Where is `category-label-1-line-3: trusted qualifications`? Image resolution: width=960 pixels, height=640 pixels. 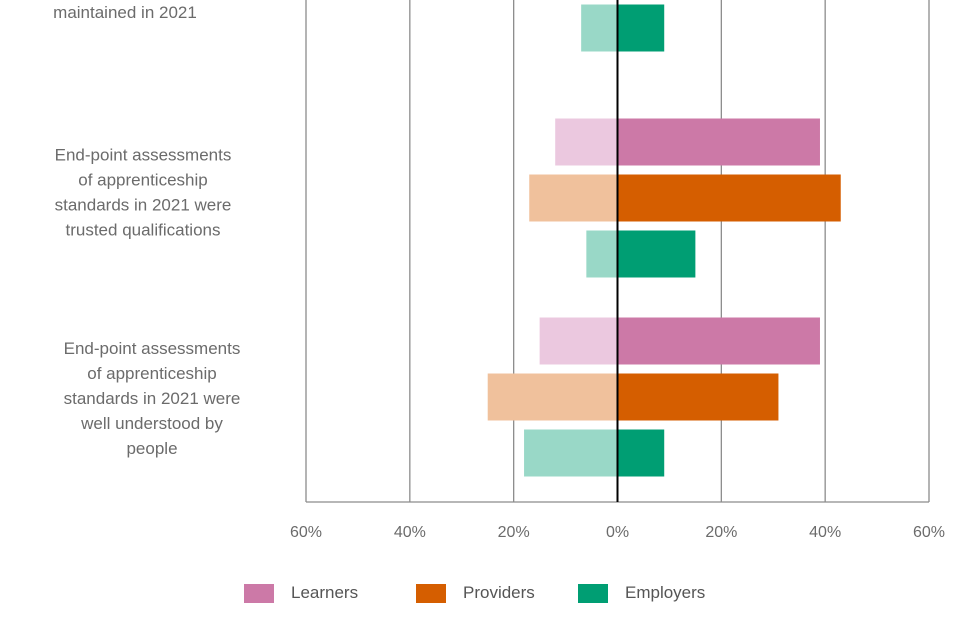
category-label-1-line-3: trusted qualifications is located at coordinates (143, 230).